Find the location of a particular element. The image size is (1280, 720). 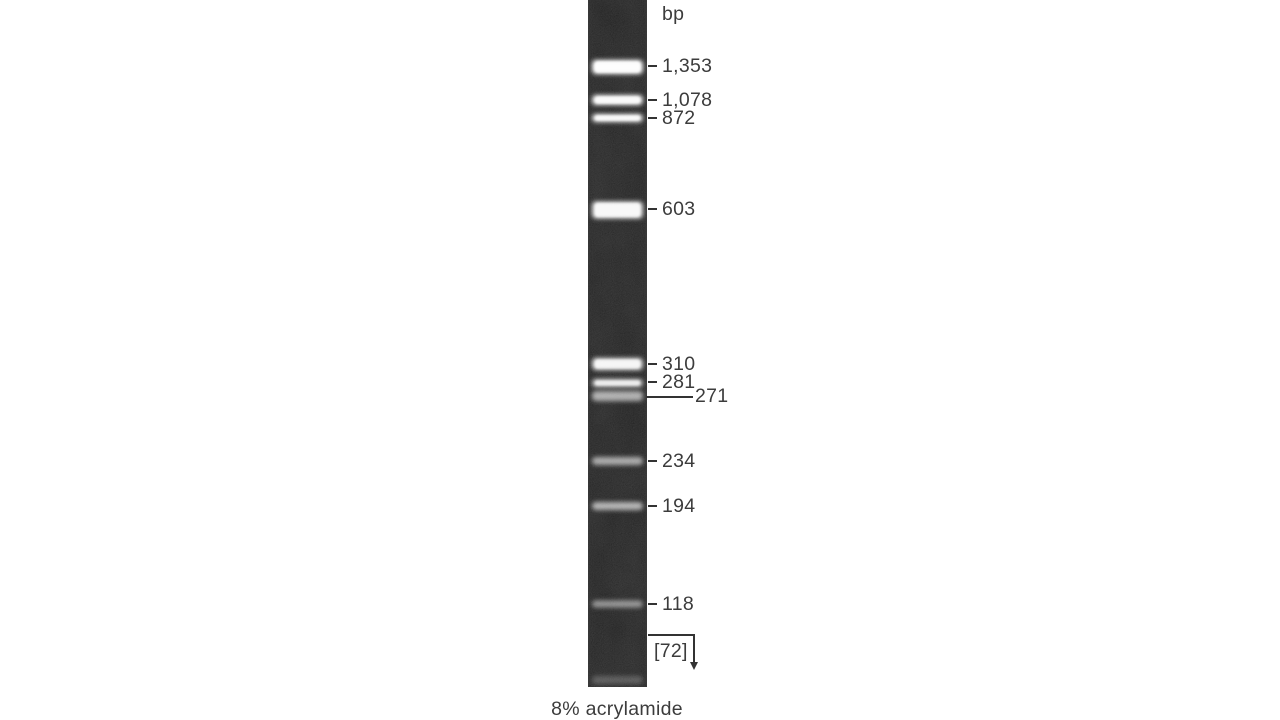

size-marker: 281 is located at coordinates (672, 381).